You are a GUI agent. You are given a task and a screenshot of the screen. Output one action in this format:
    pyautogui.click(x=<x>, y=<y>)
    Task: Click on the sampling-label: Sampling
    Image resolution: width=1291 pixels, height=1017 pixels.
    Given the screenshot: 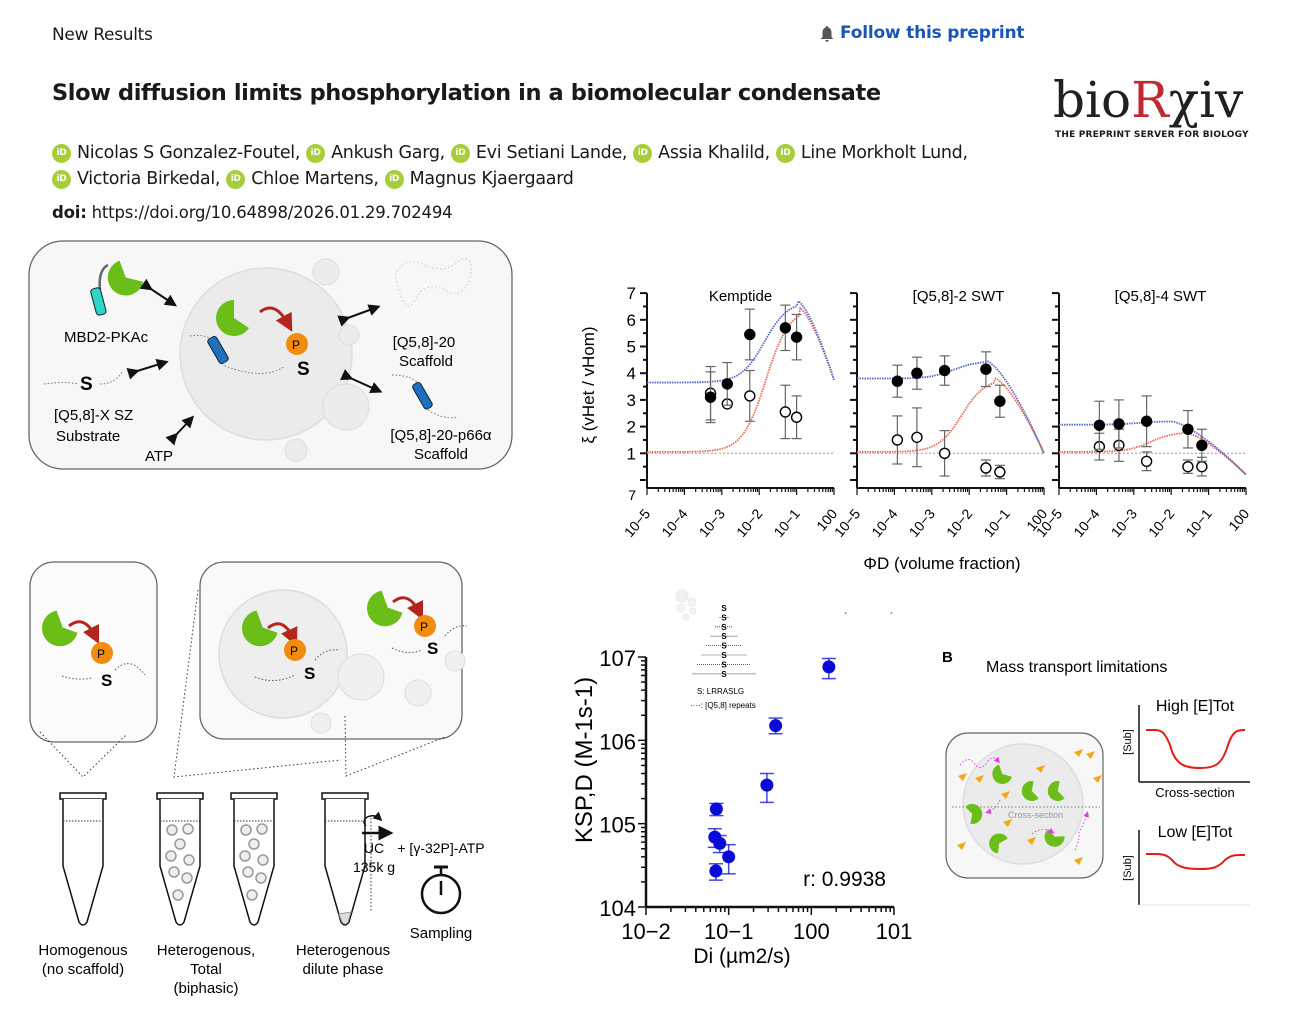 What is the action you would take?
    pyautogui.click(x=441, y=933)
    